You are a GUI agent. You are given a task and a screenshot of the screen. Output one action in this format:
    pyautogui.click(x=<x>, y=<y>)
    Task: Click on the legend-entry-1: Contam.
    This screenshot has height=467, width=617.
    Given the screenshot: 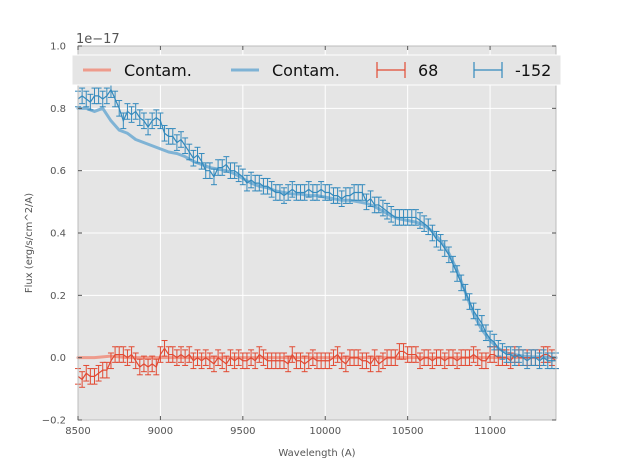 What is the action you would take?
    pyautogui.click(x=285, y=70)
    